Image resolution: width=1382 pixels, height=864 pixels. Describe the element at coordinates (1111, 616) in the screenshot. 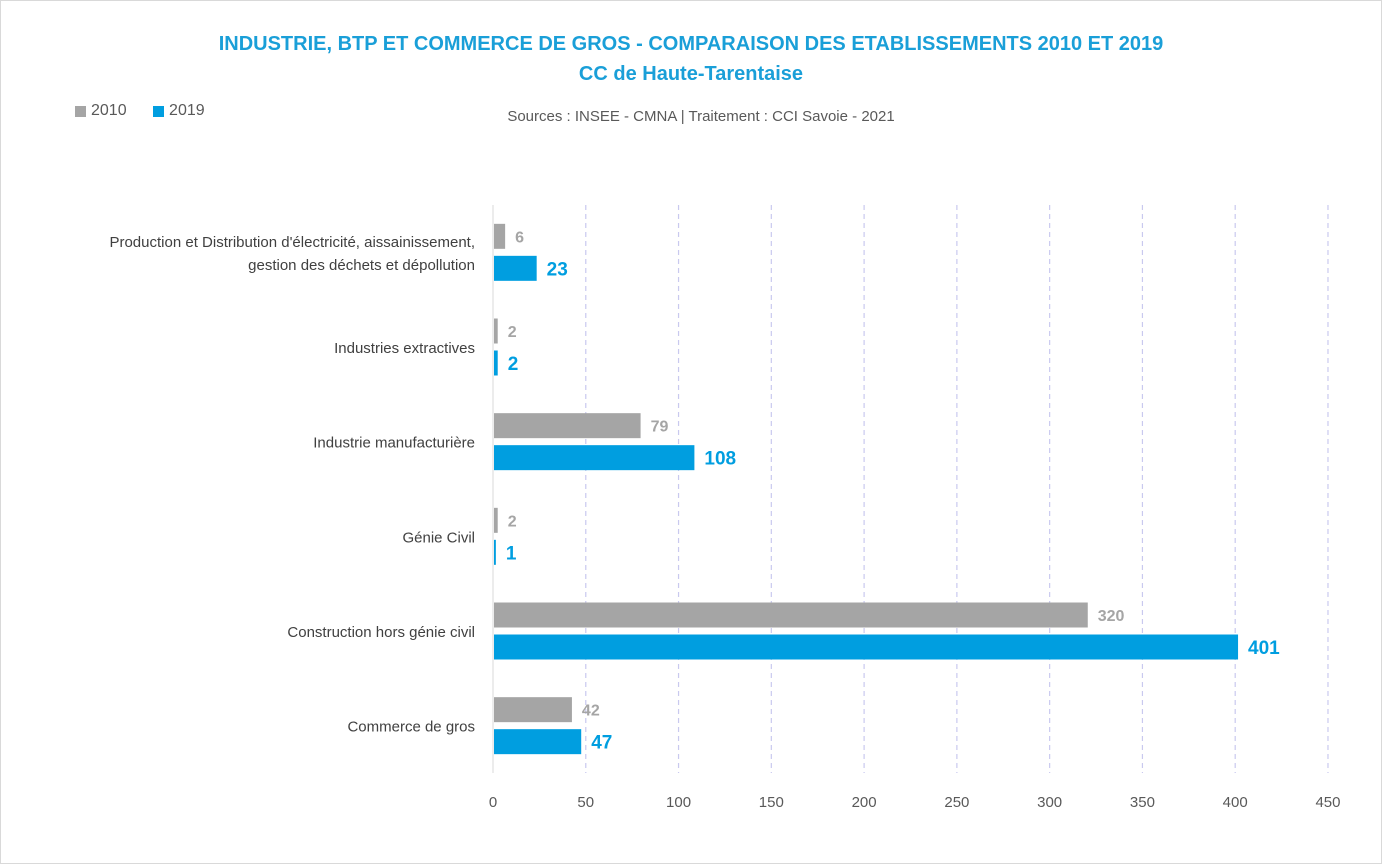

I see `data-label-2010-construction-hors-genie-civil: 320` at that location.